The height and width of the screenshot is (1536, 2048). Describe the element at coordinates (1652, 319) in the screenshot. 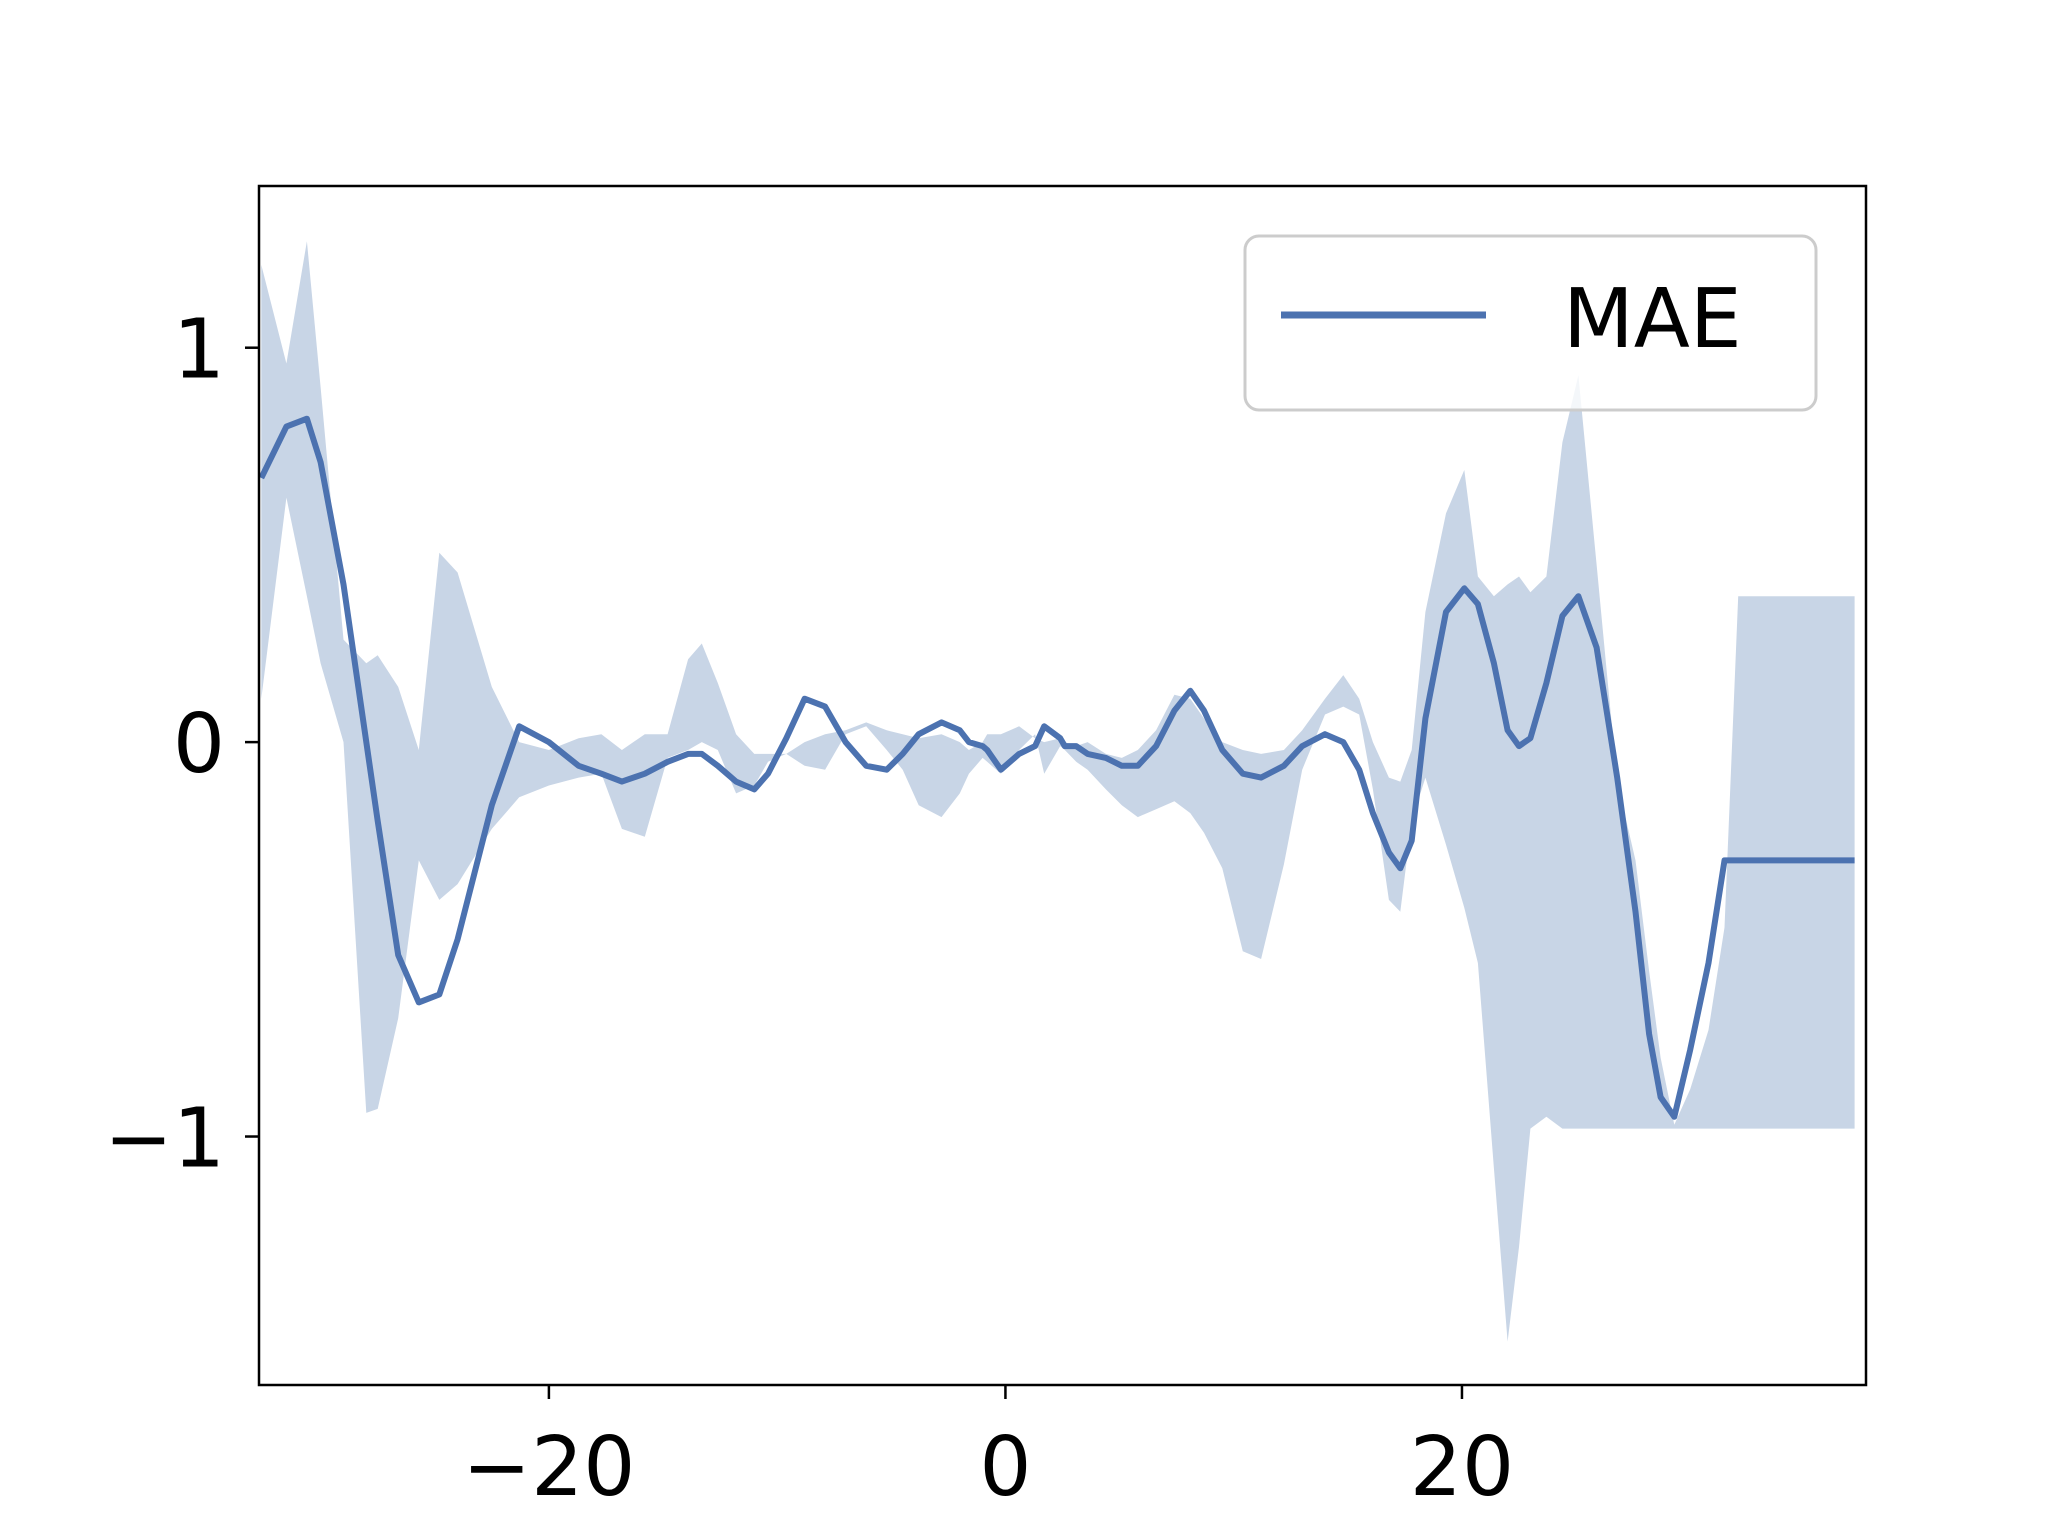

I see `legend-label-mae: MAE` at that location.